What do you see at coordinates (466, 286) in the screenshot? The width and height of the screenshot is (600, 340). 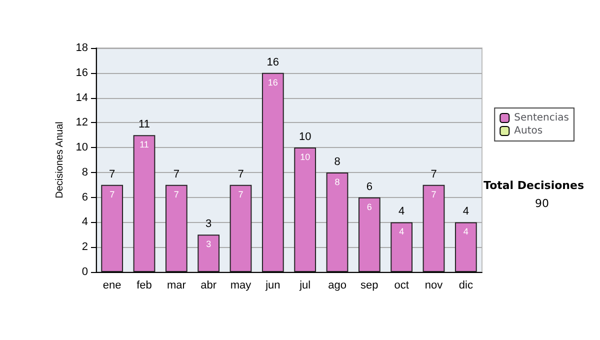 I see `x-tick-label: dic` at bounding box center [466, 286].